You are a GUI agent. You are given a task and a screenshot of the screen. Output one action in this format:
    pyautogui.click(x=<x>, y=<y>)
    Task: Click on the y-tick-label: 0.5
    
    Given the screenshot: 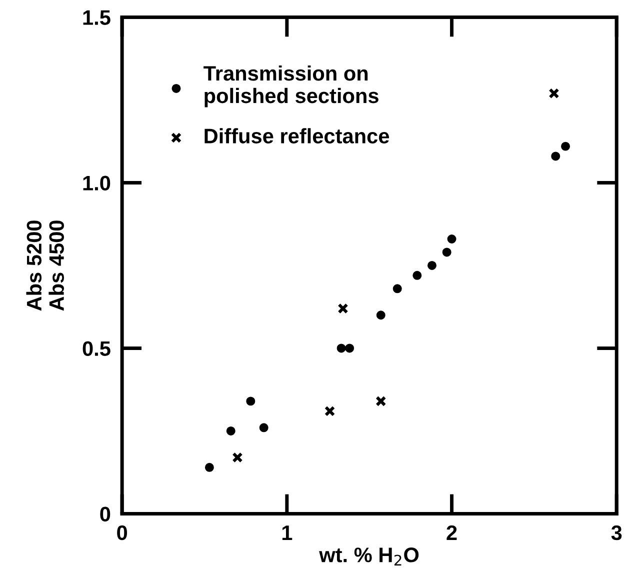 What is the action you would take?
    pyautogui.click(x=96, y=348)
    